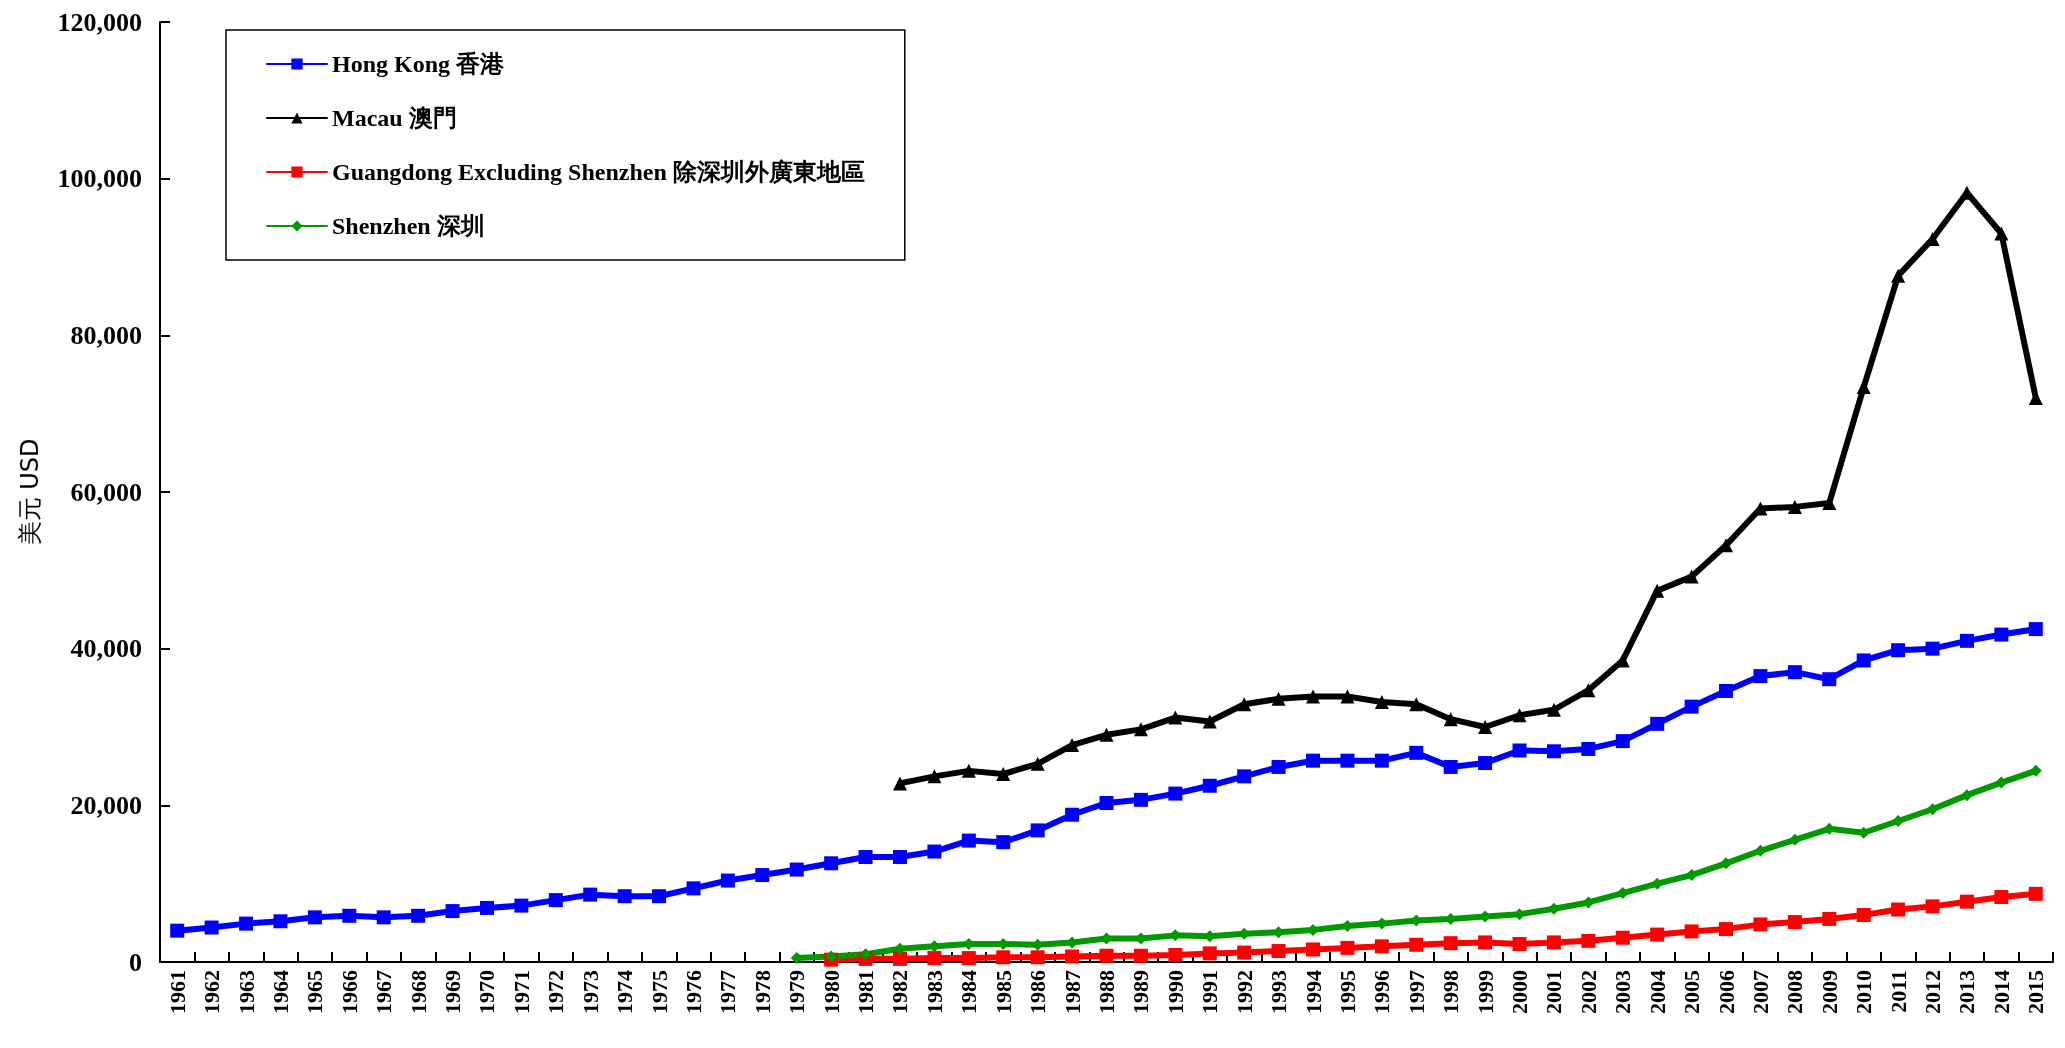 The image size is (2065, 1048). What do you see at coordinates (349, 992) in the screenshot?
I see `x-tick-label: 1966` at bounding box center [349, 992].